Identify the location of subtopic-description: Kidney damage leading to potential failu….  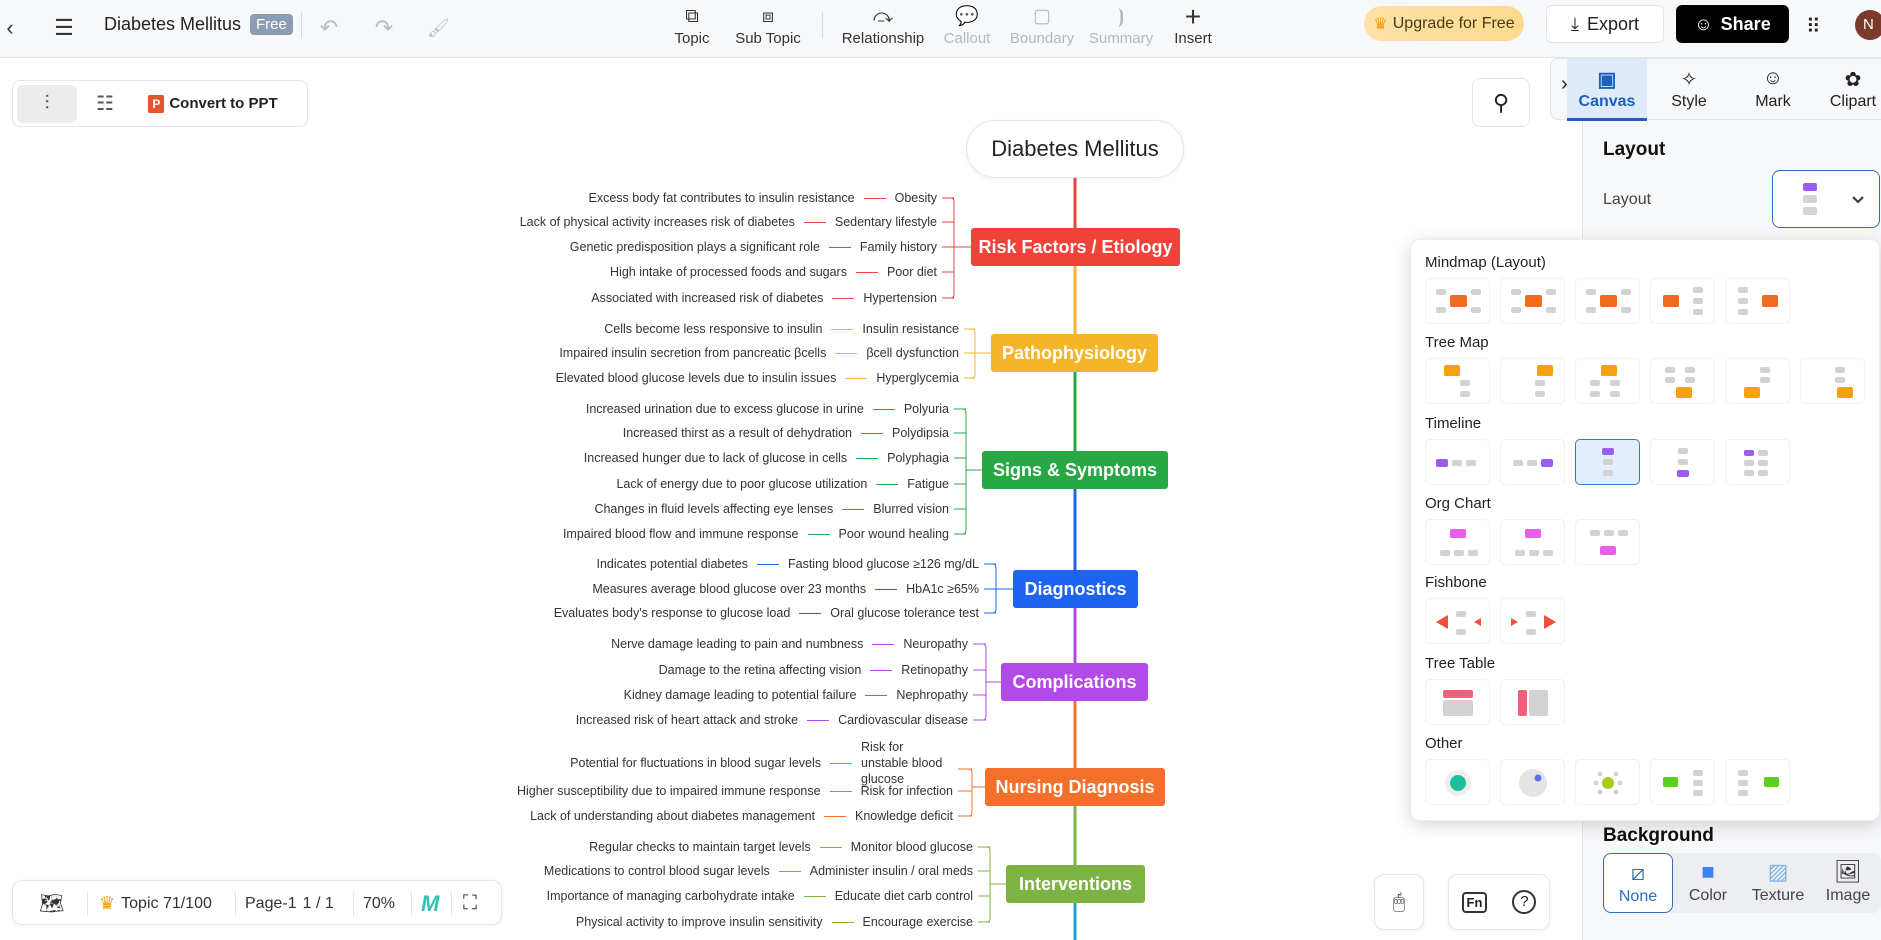
(740, 695).